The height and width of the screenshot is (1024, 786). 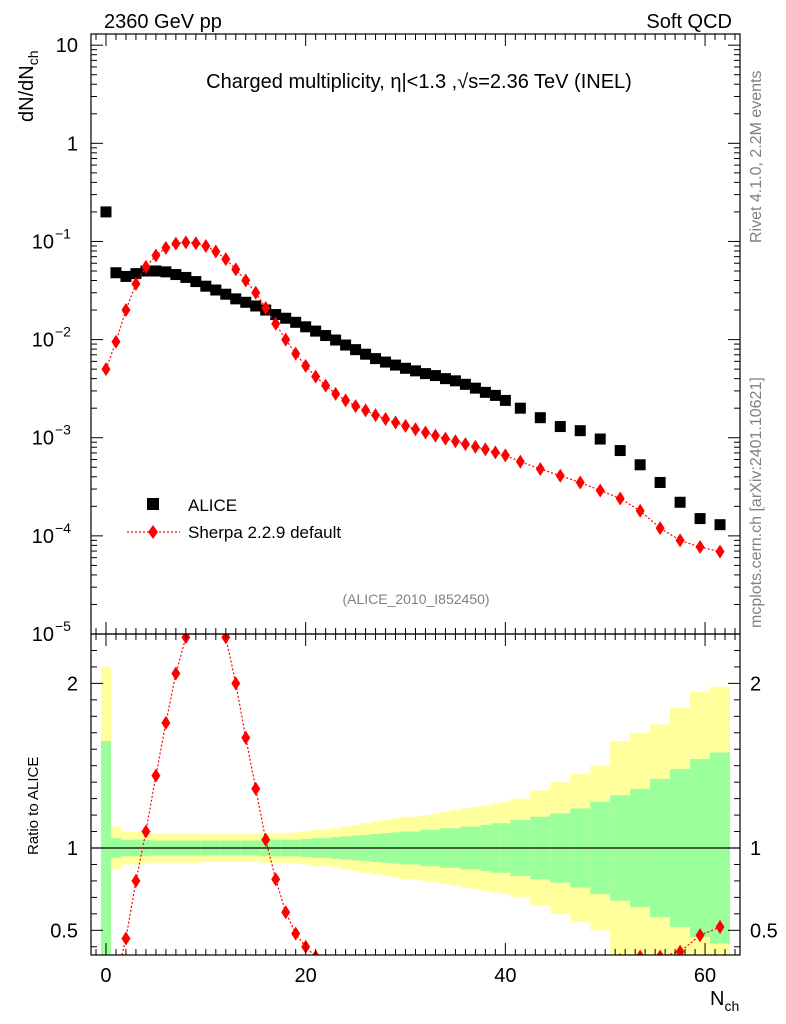 What do you see at coordinates (717, 999) in the screenshot?
I see `x-label-text: N` at bounding box center [717, 999].